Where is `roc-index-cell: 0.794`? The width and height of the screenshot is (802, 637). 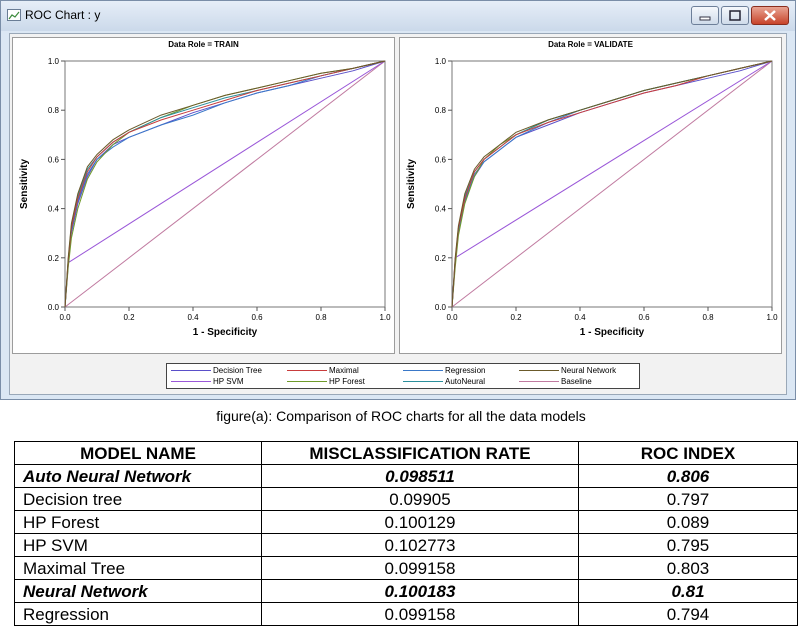
roc-index-cell: 0.794 is located at coordinates (688, 614).